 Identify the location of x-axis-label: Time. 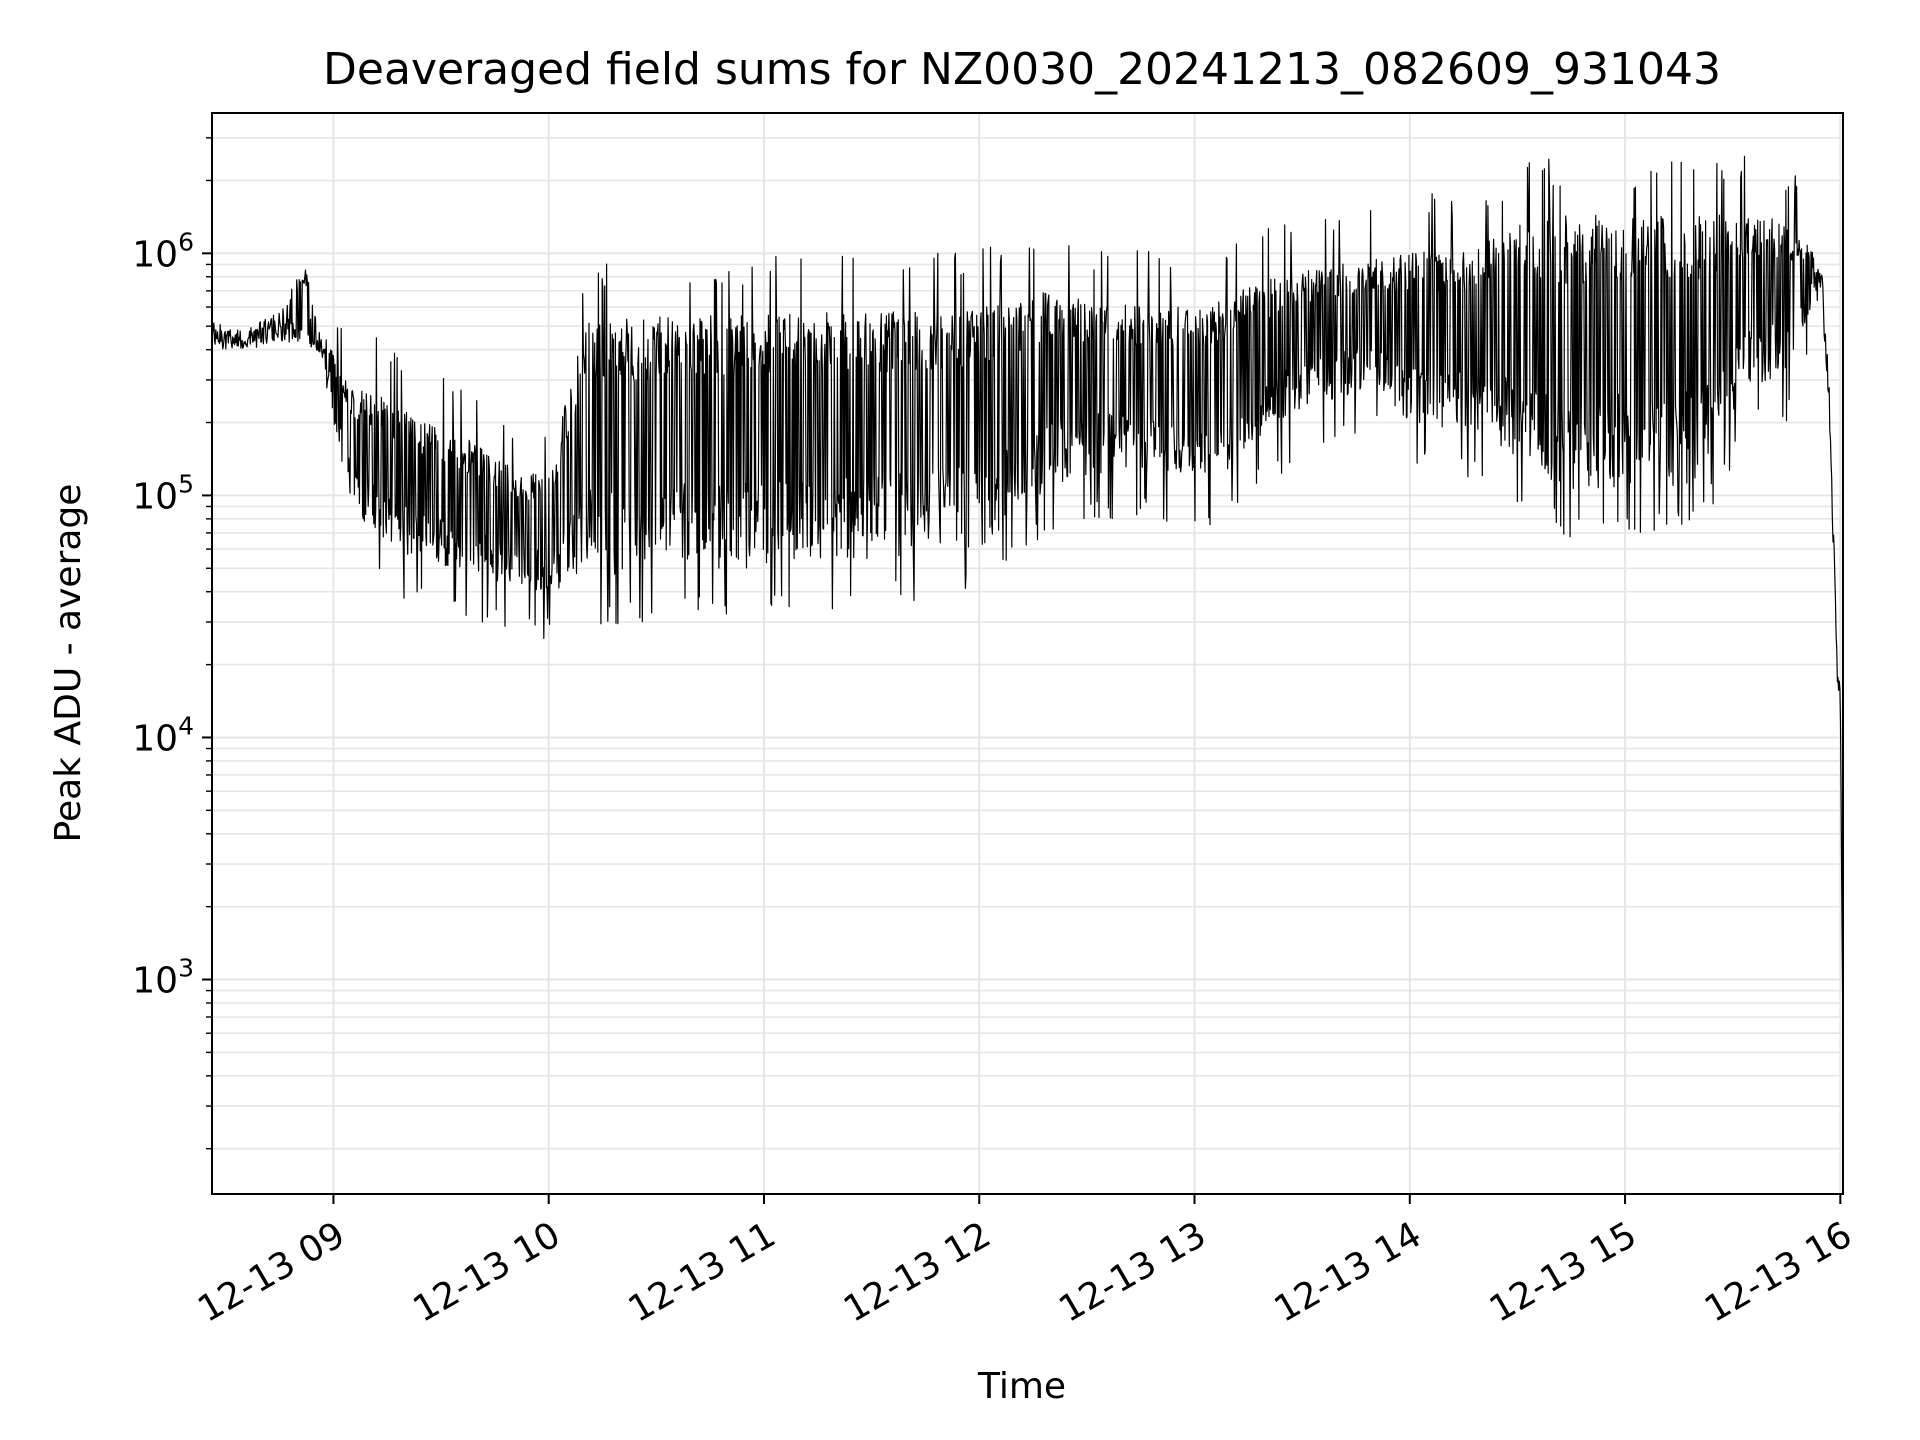
(1021, 1386).